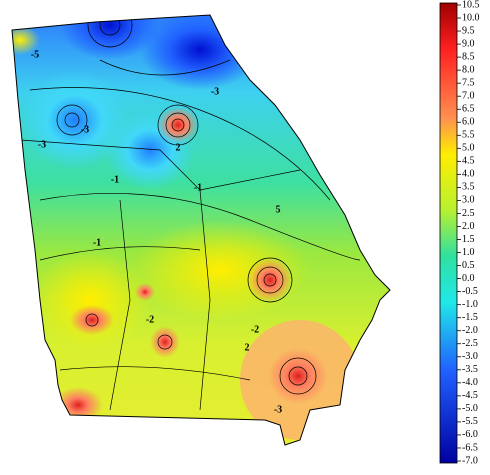  Describe the element at coordinates (470, 356) in the screenshot. I see `colorbar-tick-label: -3.0` at that location.